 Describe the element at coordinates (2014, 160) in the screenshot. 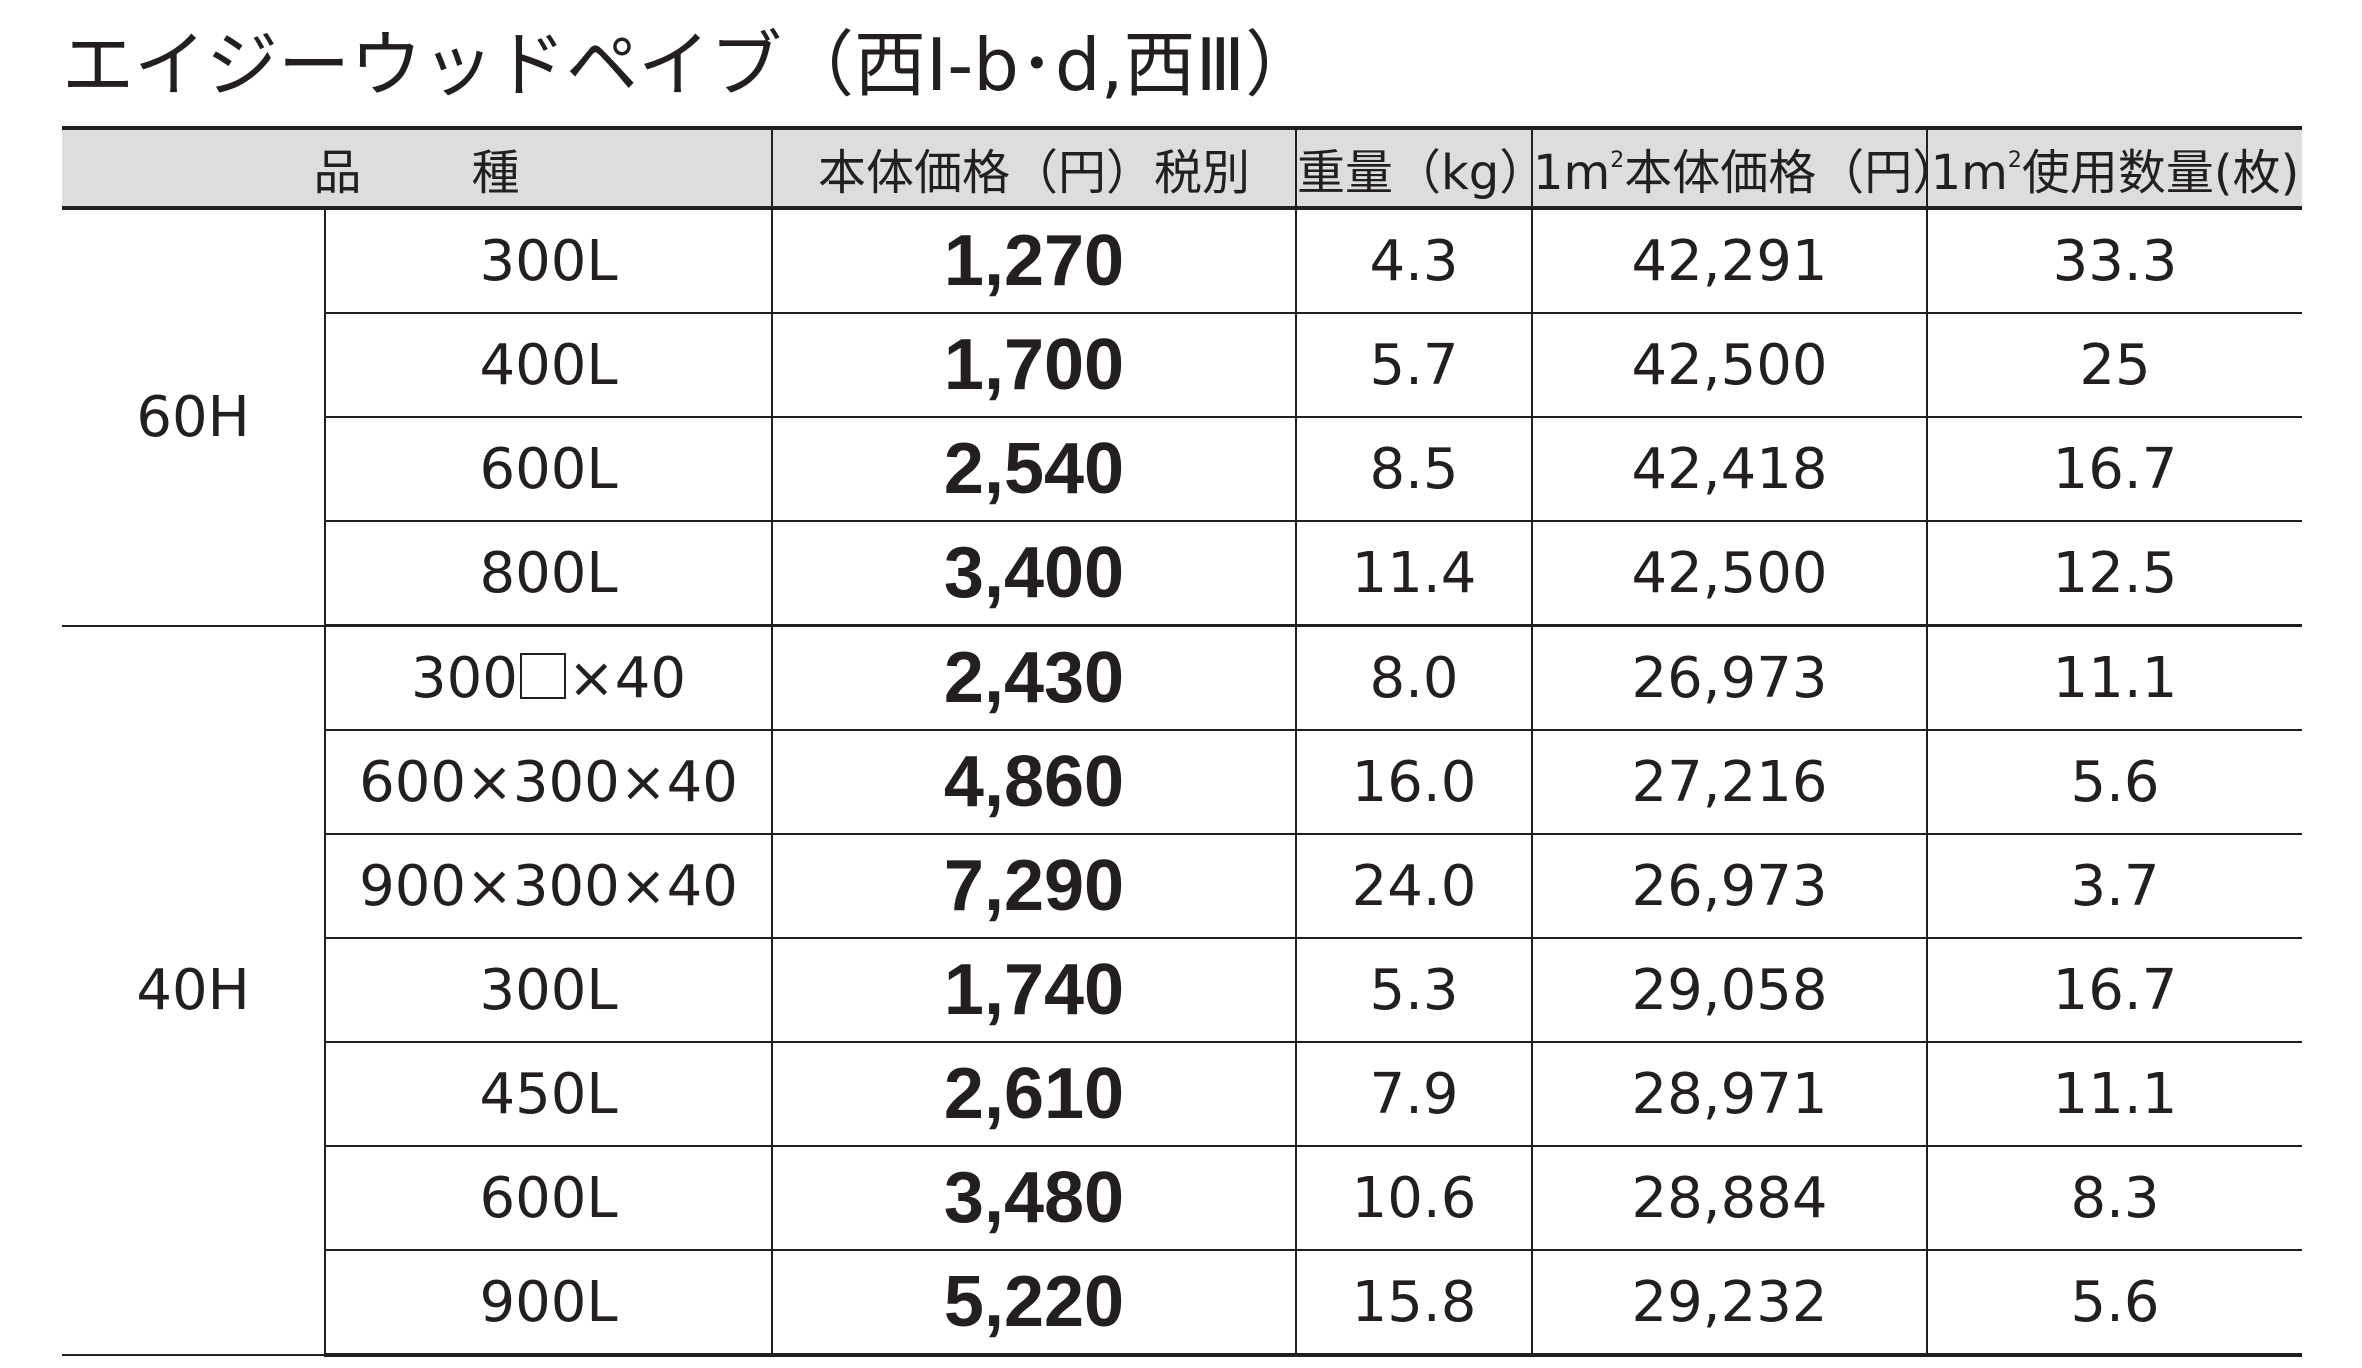

I see `header-m2-qty-sup: 2` at that location.